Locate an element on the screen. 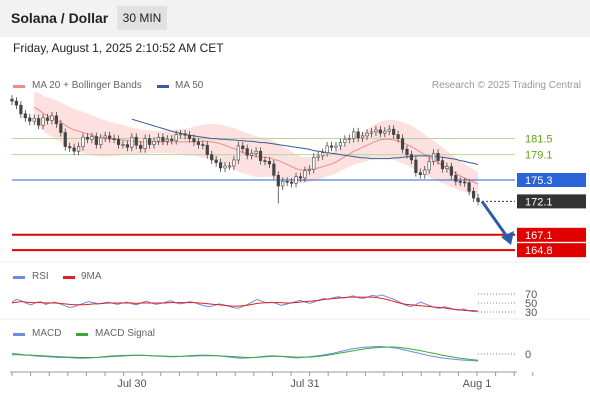 The width and height of the screenshot is (590, 400). x-tick-label: Aug 1 is located at coordinates (477, 384).